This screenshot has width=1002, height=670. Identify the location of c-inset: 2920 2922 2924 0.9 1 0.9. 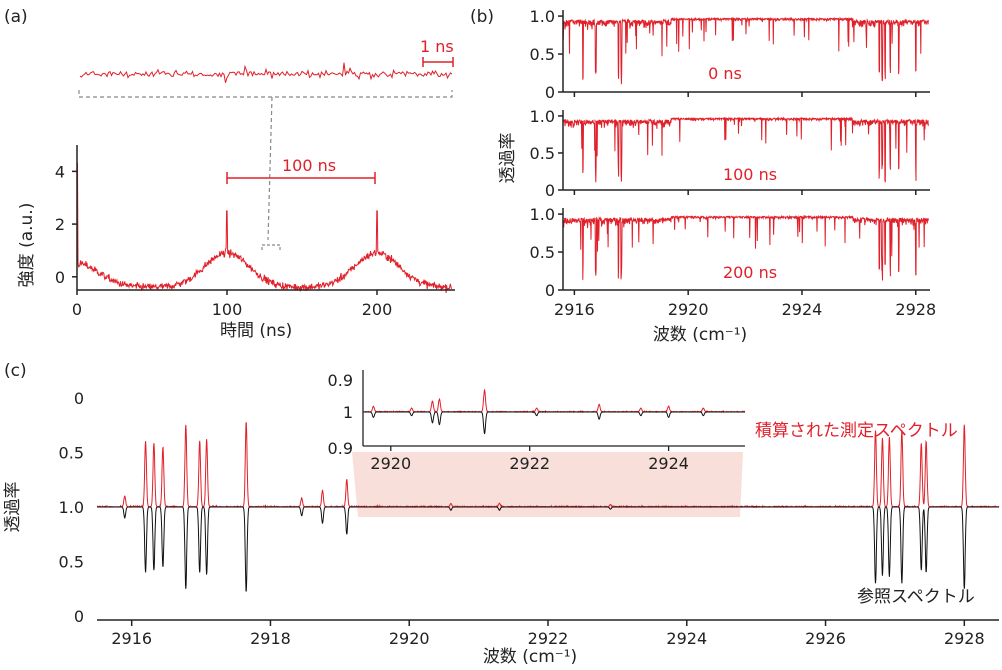
(537, 421).